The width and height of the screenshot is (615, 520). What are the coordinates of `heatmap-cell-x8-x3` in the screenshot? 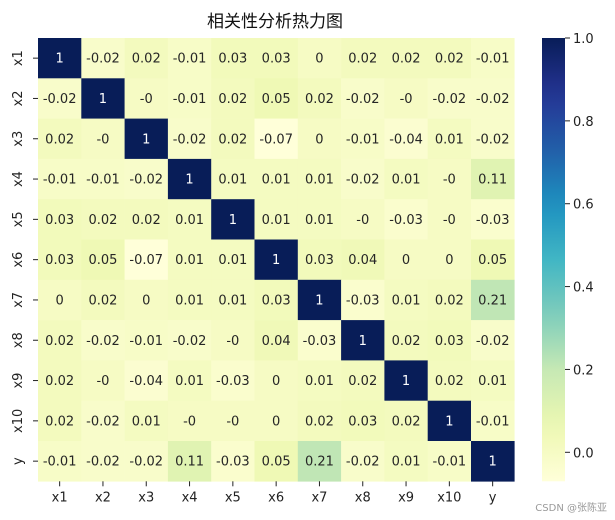 It's located at (146, 340).